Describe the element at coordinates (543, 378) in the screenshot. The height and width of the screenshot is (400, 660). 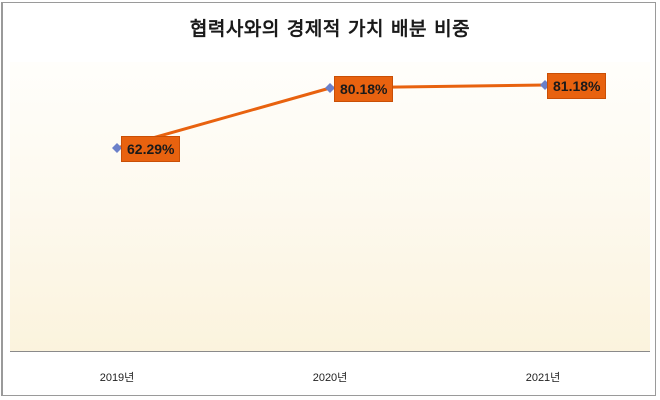
I see `x-tick-2021: 2021년` at that location.